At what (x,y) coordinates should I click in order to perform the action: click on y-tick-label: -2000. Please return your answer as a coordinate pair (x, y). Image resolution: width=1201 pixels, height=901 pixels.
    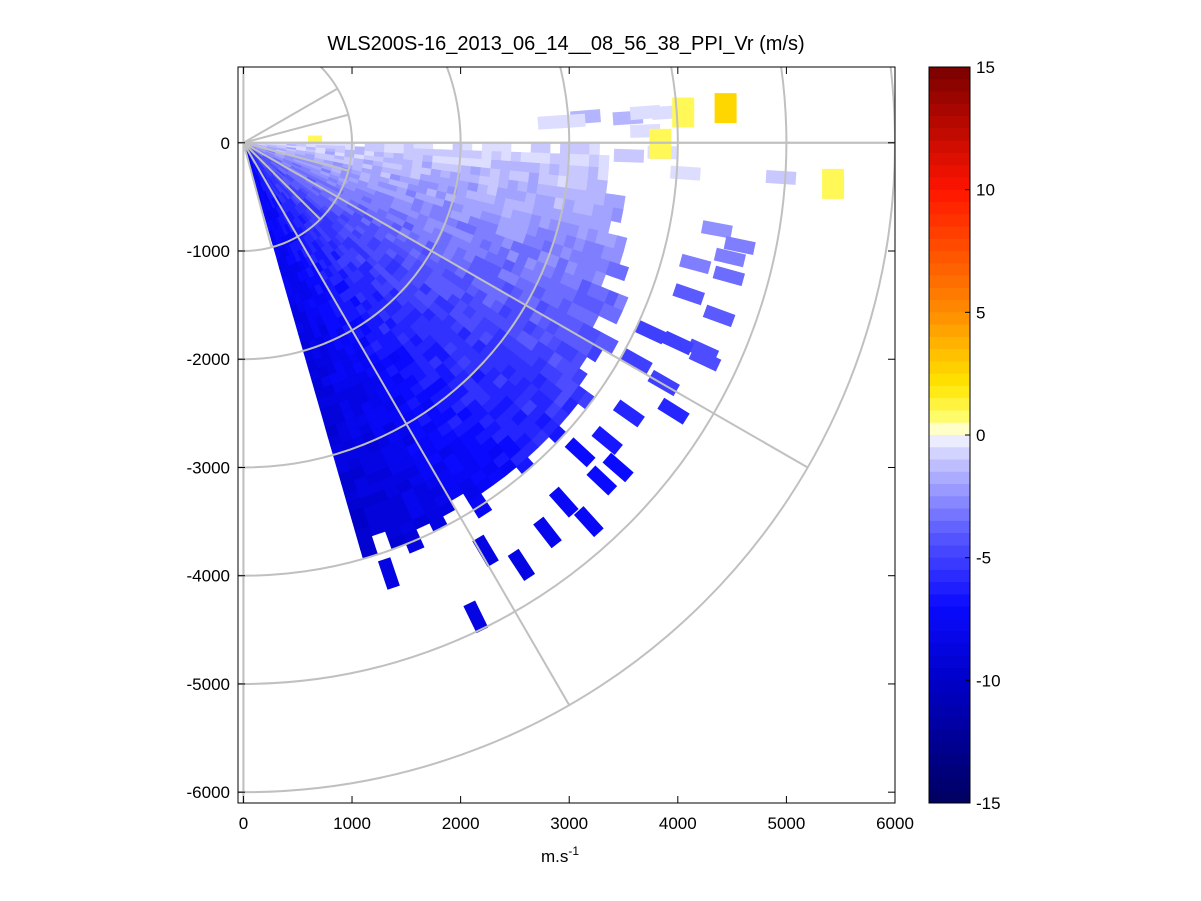
    Looking at the image, I should click on (208, 359).